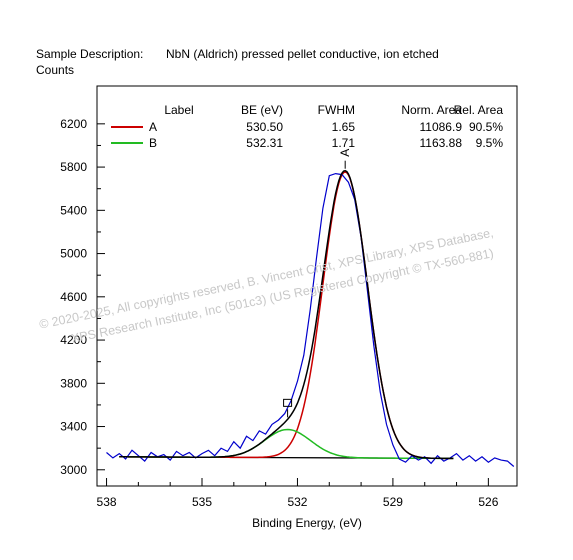 This screenshot has height=560, width=573. What do you see at coordinates (90, 54) in the screenshot?
I see `sample-description-label: Sample Description:` at bounding box center [90, 54].